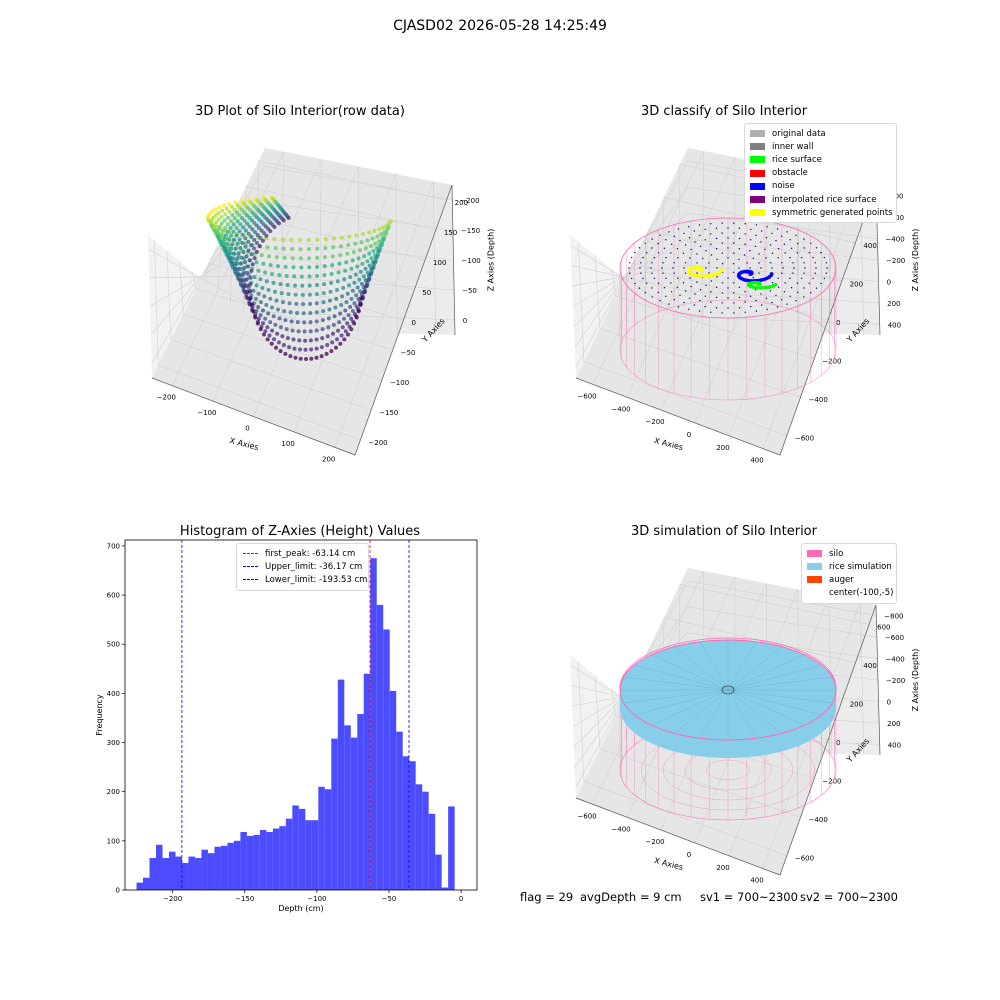  Describe the element at coordinates (586, 816) in the screenshot. I see `x-tick-label: −600` at that location.